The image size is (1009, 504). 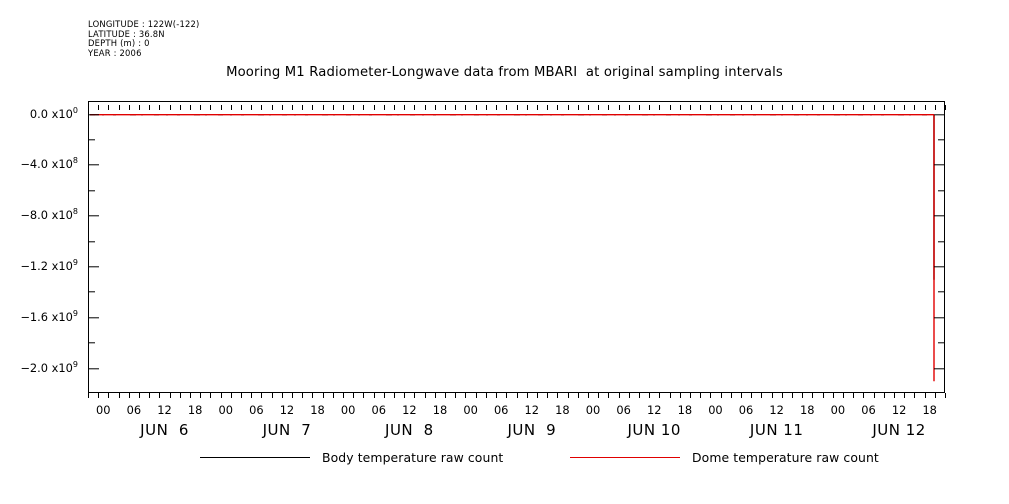 What do you see at coordinates (49, 316) in the screenshot?
I see `y-axis-tick-label: −1.6 x10⁹` at bounding box center [49, 316].